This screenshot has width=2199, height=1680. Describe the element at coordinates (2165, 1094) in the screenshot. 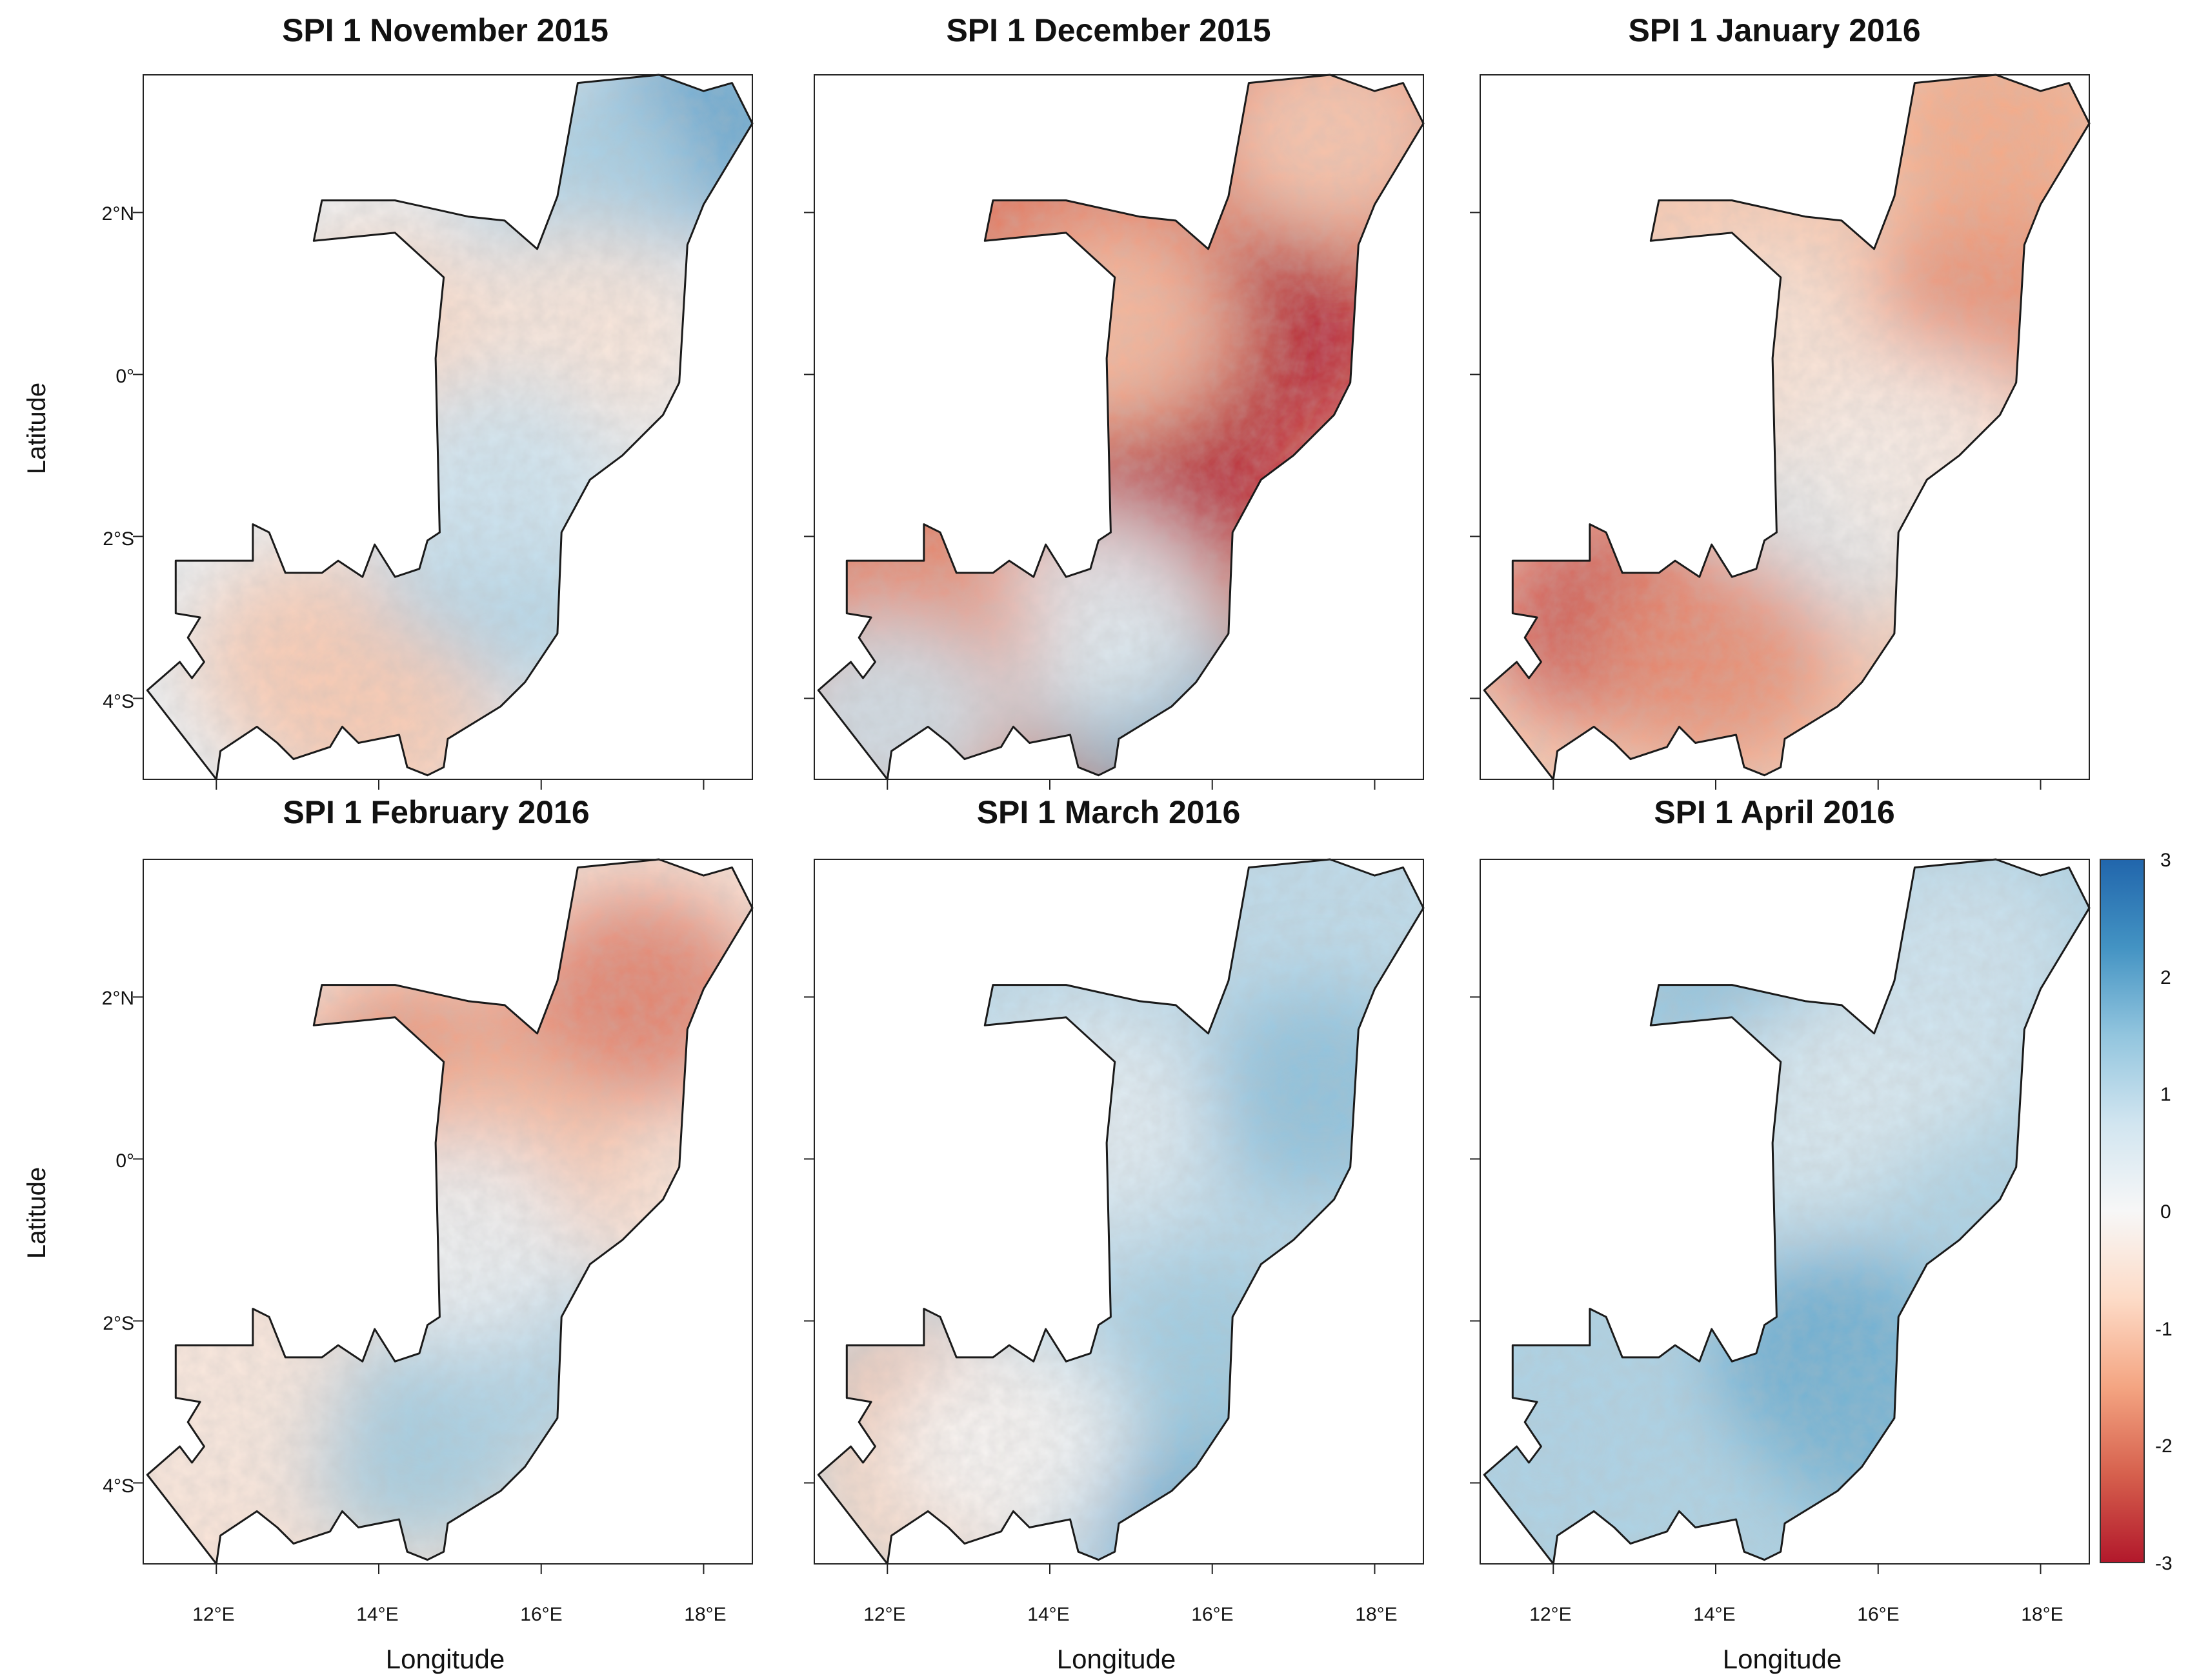

I see `colorbar-tick-label: 1` at that location.